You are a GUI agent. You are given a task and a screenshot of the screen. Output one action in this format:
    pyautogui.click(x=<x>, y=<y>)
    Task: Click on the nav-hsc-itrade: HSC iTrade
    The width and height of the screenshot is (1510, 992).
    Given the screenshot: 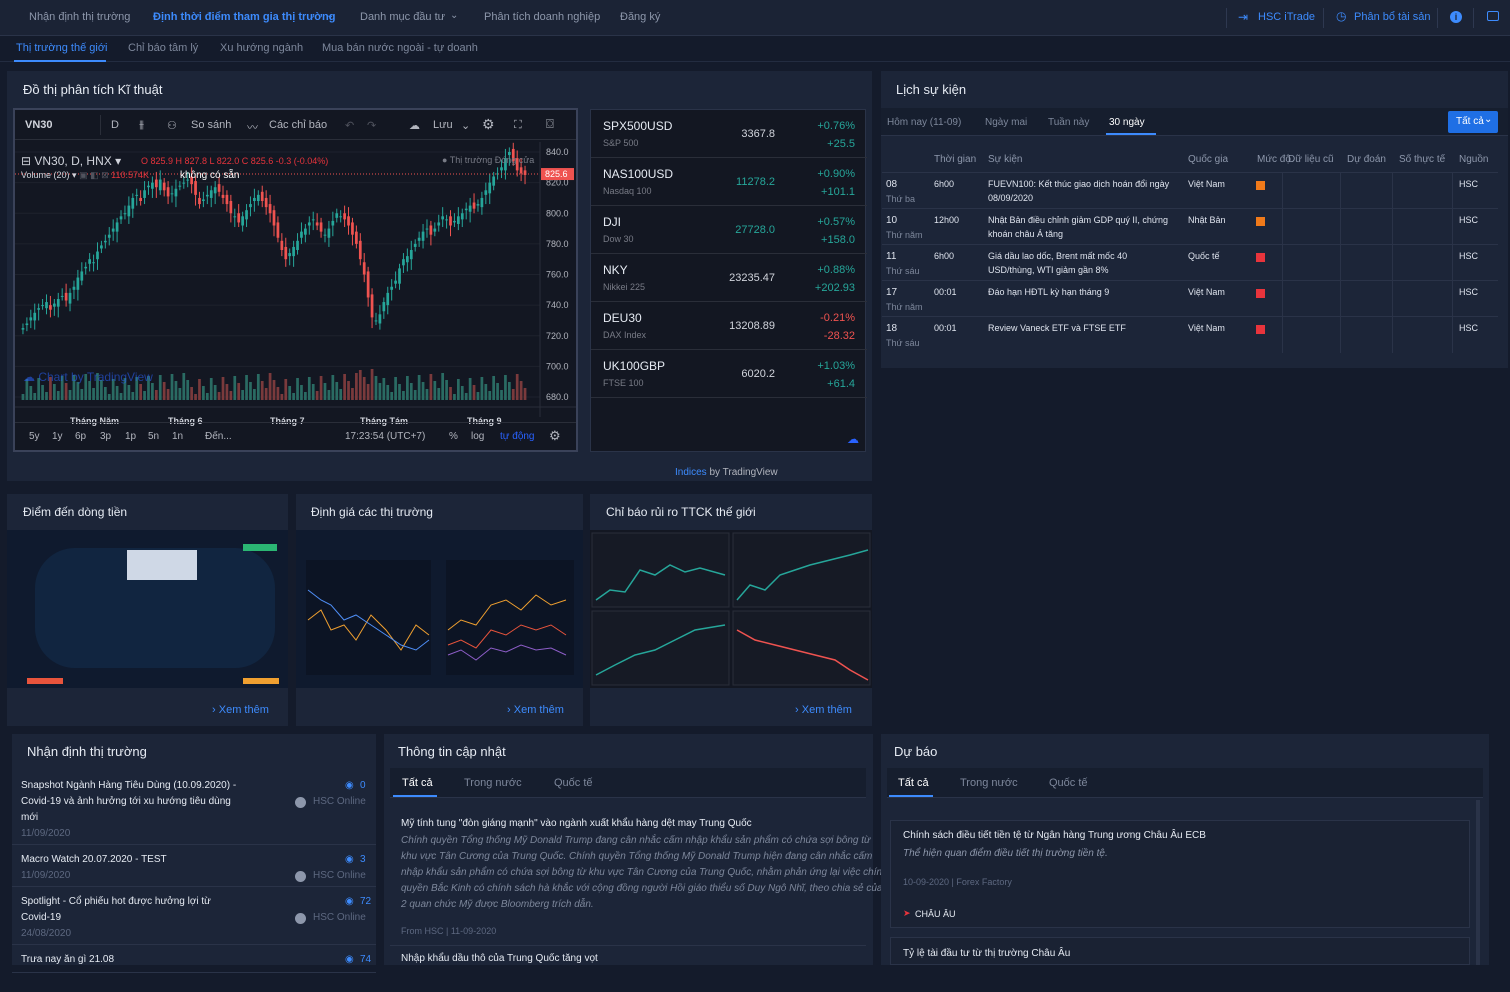 What is the action you would take?
    pyautogui.click(x=1287, y=17)
    